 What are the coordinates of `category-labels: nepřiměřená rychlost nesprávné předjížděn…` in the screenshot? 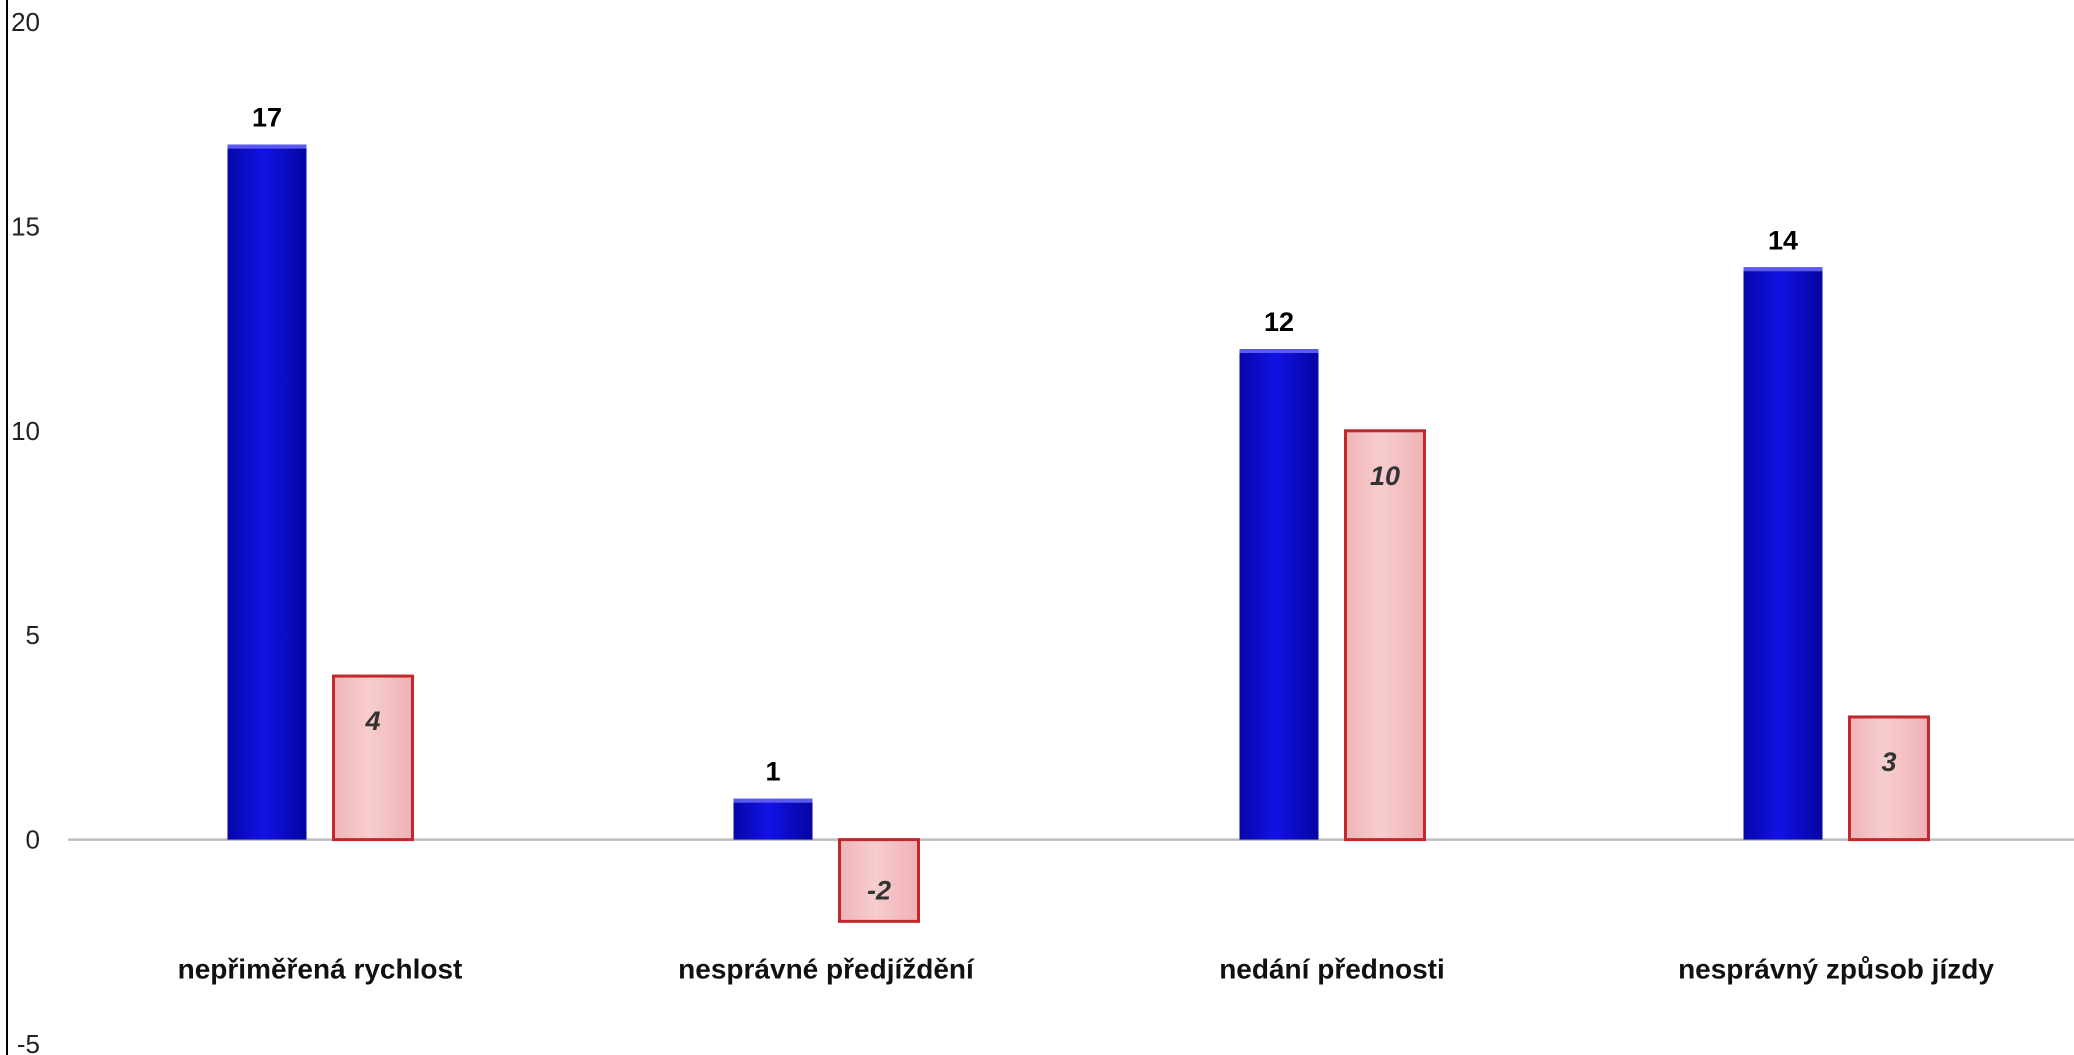 It's located at (1086, 969).